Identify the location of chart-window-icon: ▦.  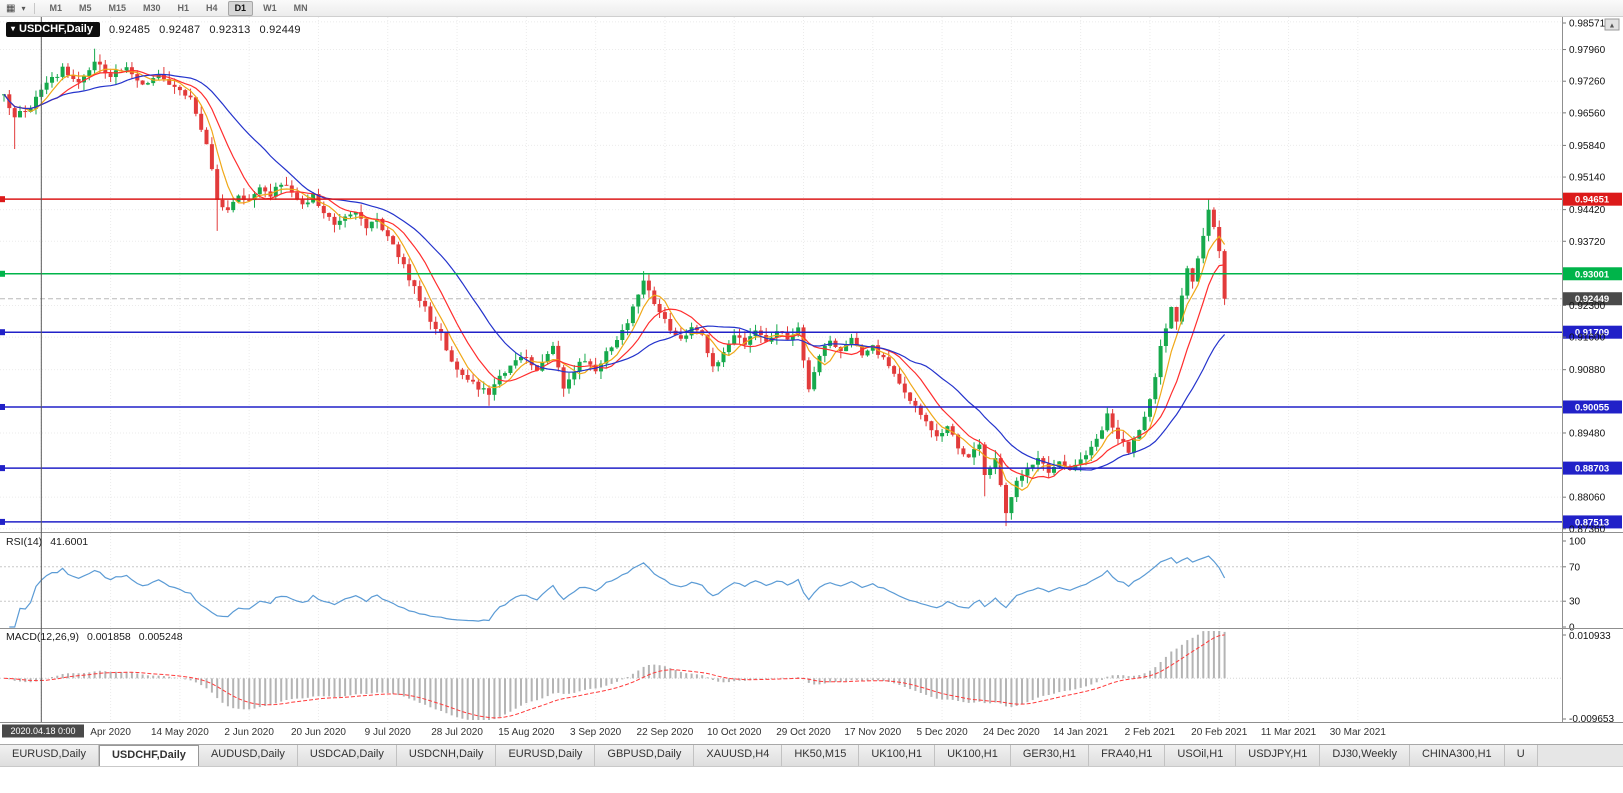
(11, 8).